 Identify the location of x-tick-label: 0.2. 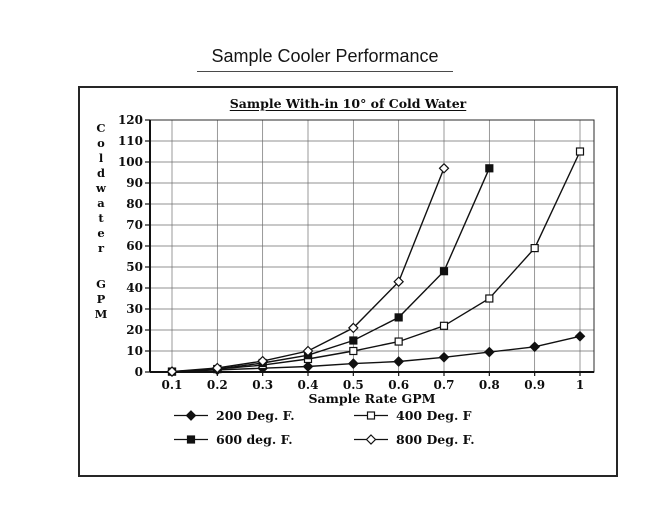
(217, 385).